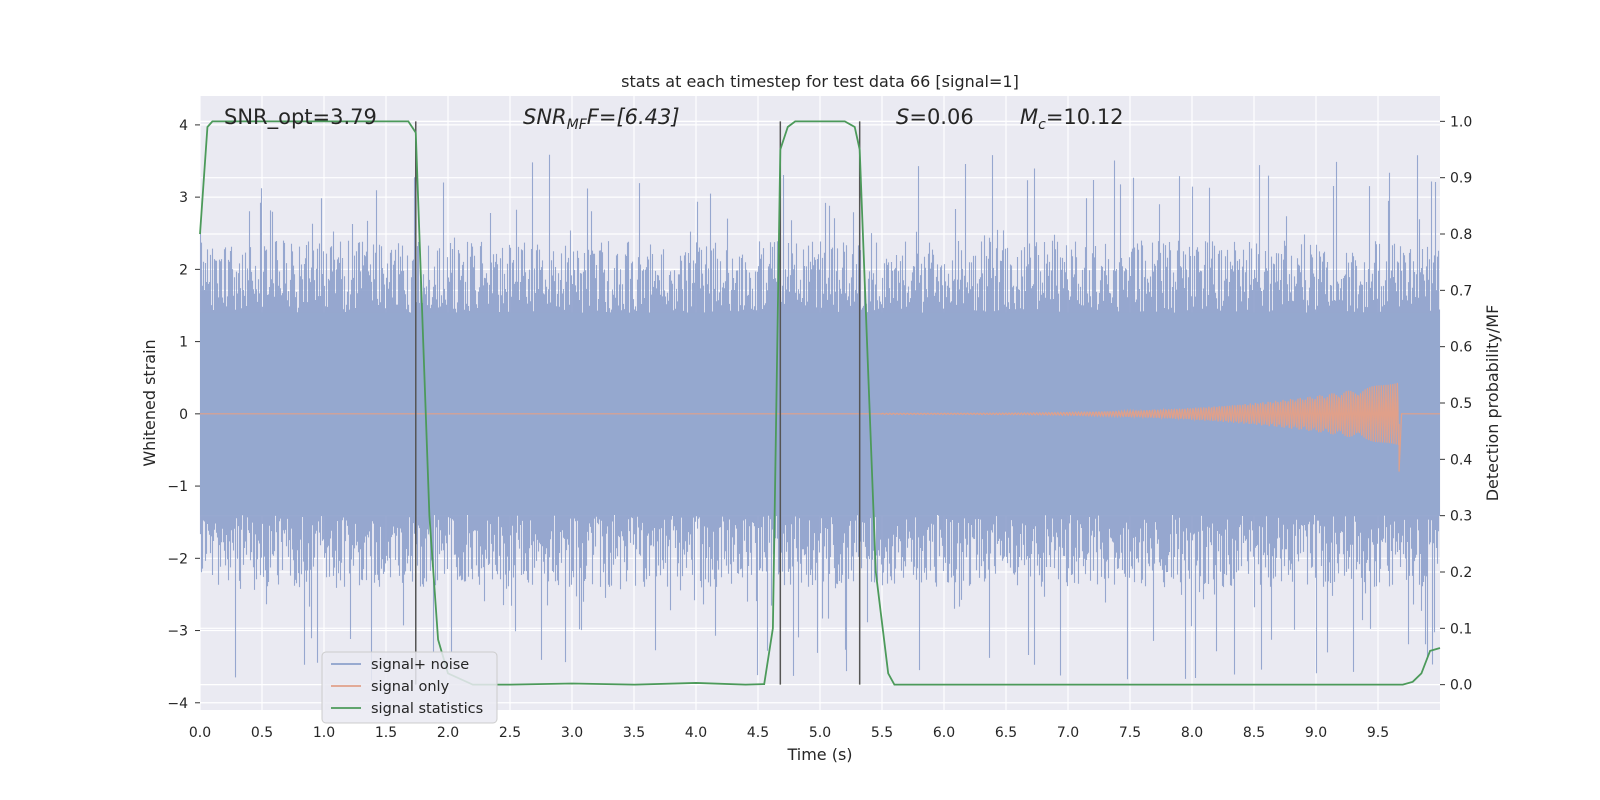  Describe the element at coordinates (882, 733) in the screenshot. I see `x-tick-label: 5.5` at that location.